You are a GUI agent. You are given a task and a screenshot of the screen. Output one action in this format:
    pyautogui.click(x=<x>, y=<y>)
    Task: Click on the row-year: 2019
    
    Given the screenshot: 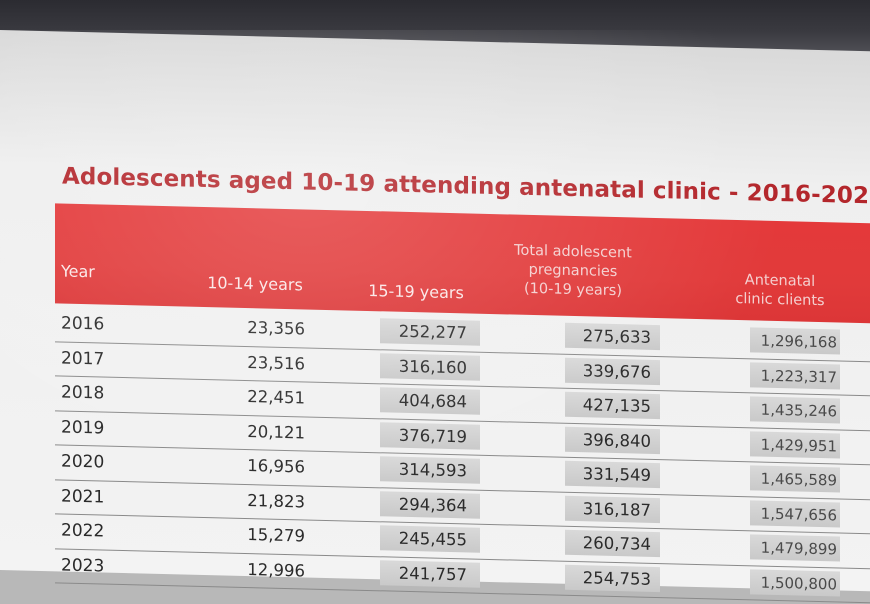 What is the action you would take?
    pyautogui.click(x=83, y=427)
    